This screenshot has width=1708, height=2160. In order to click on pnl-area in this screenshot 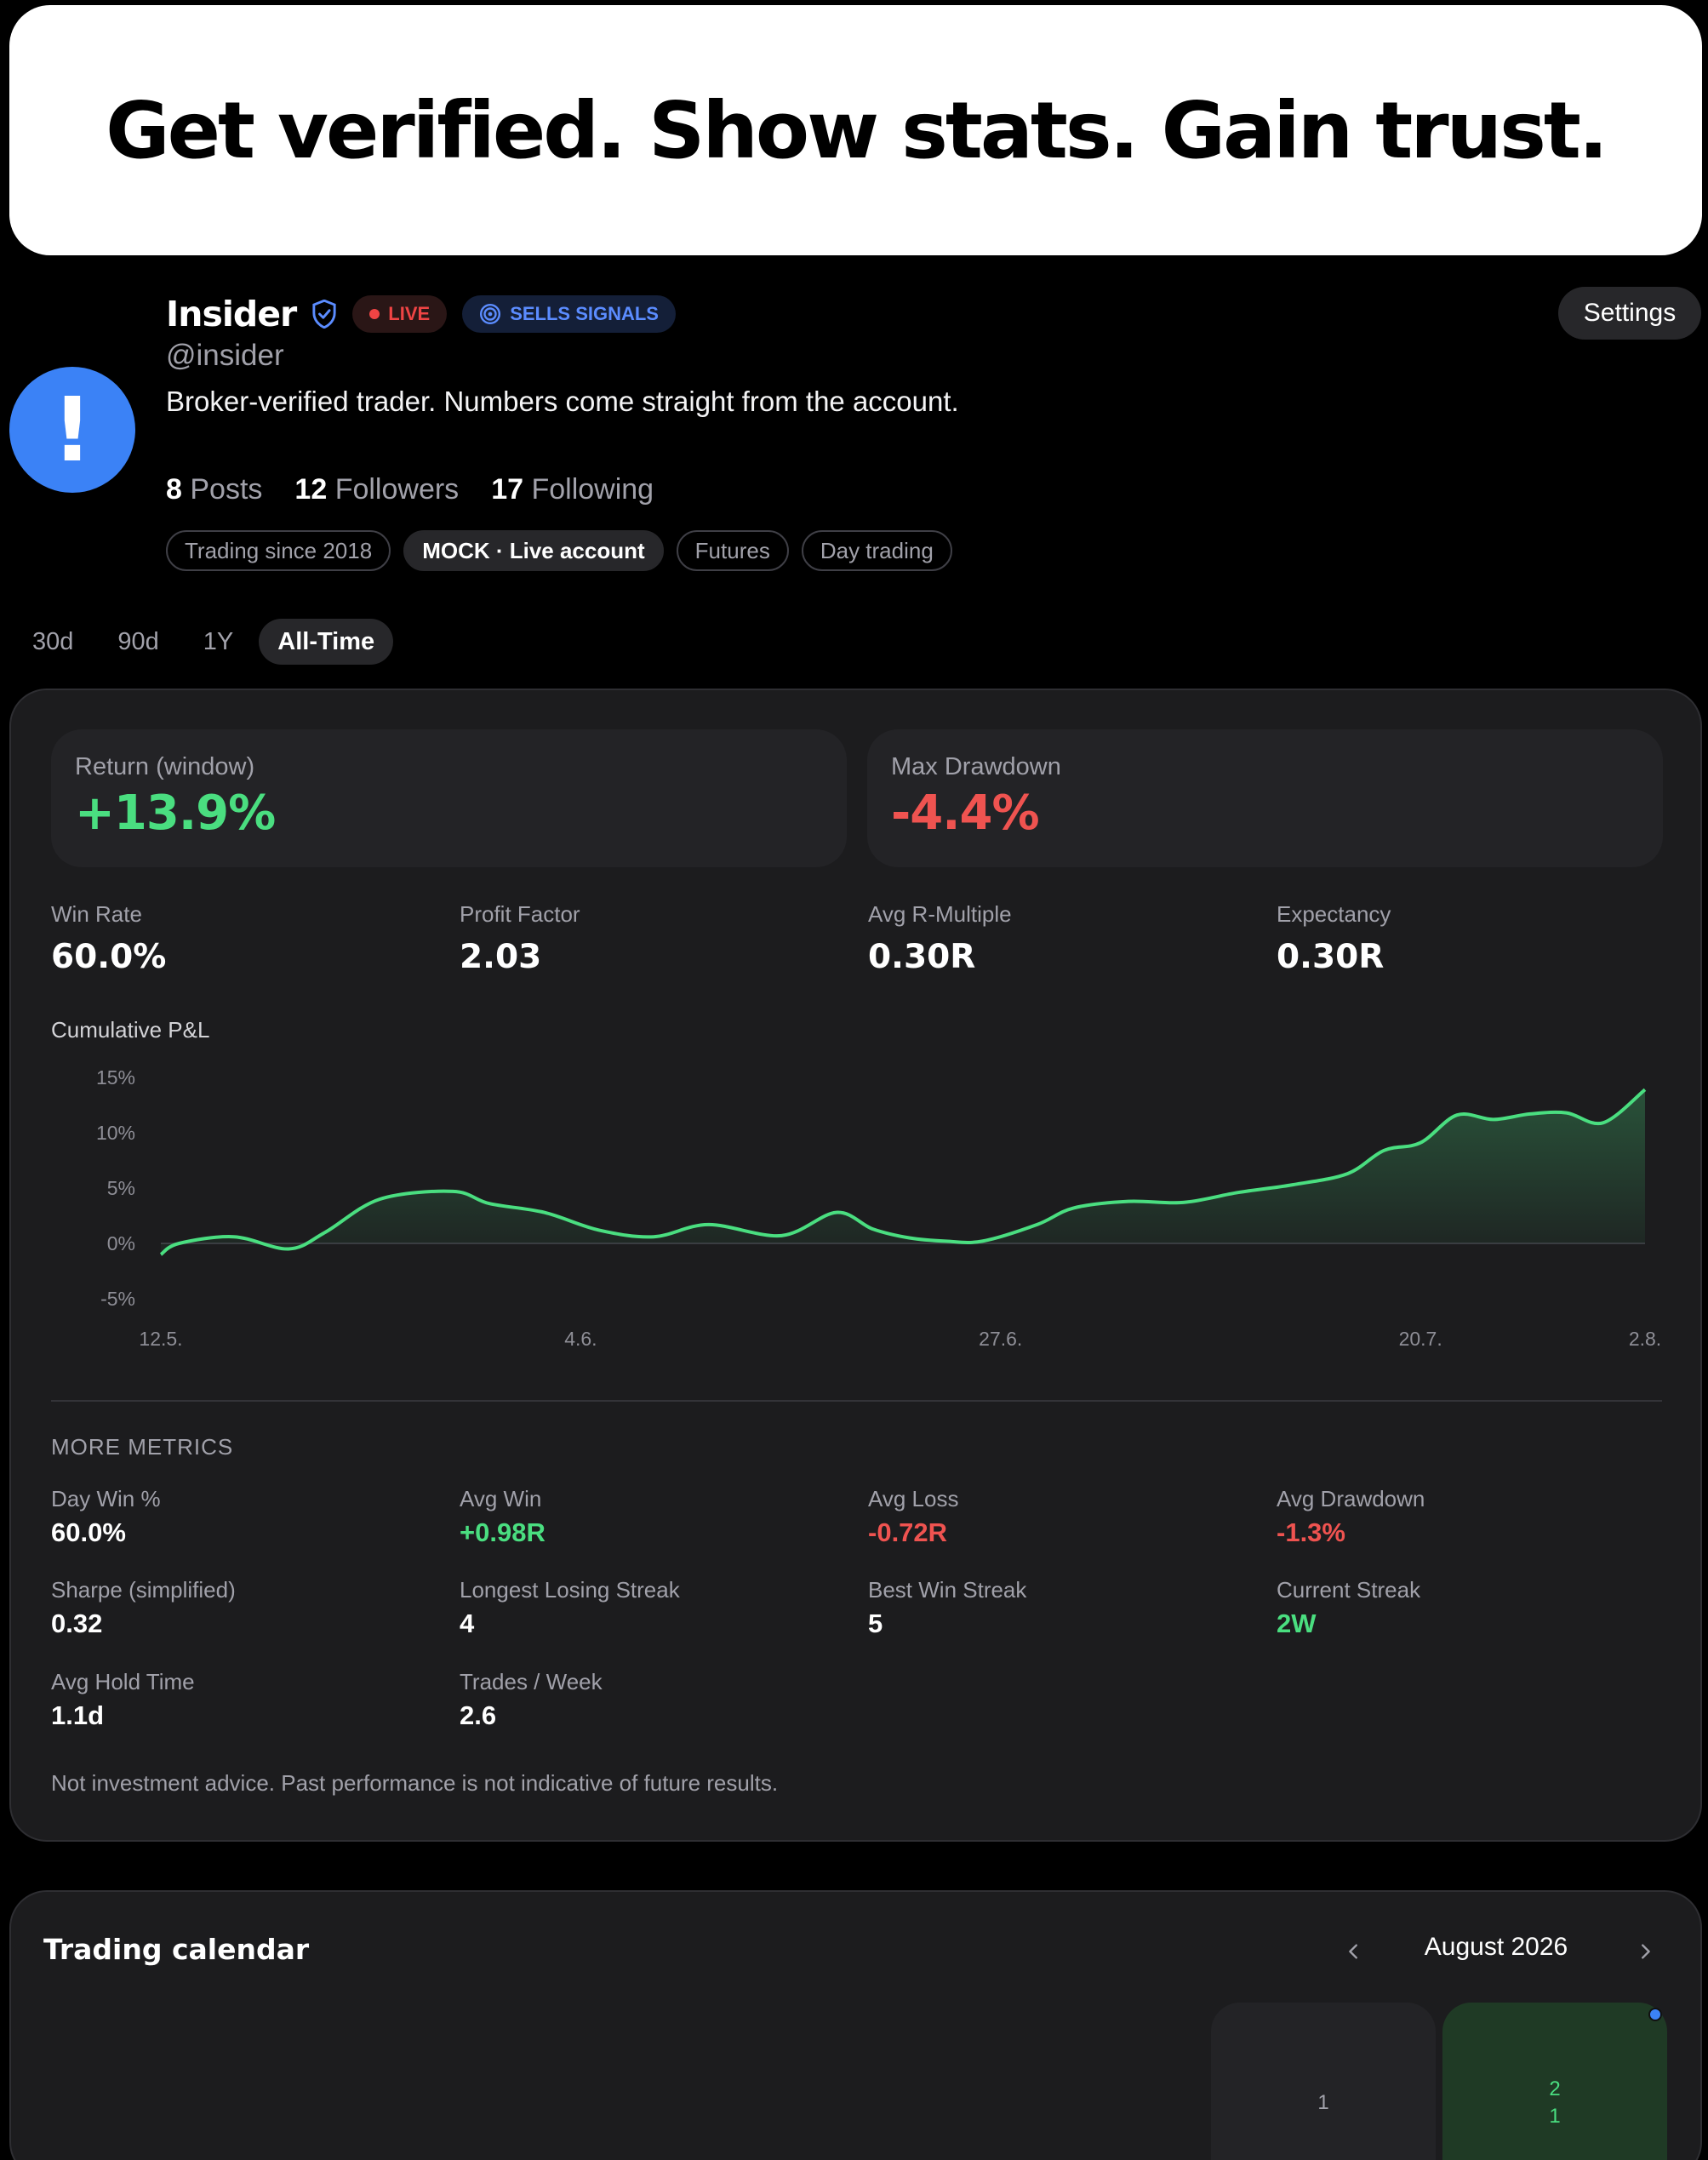, I will do `click(903, 1171)`.